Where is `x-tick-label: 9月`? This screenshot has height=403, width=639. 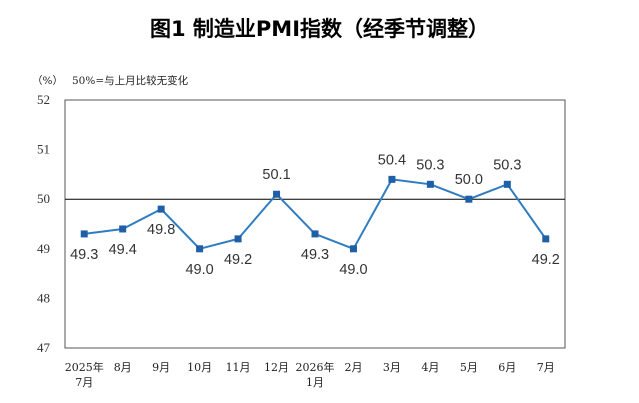 x-tick-label: 9月 is located at coordinates (161, 367).